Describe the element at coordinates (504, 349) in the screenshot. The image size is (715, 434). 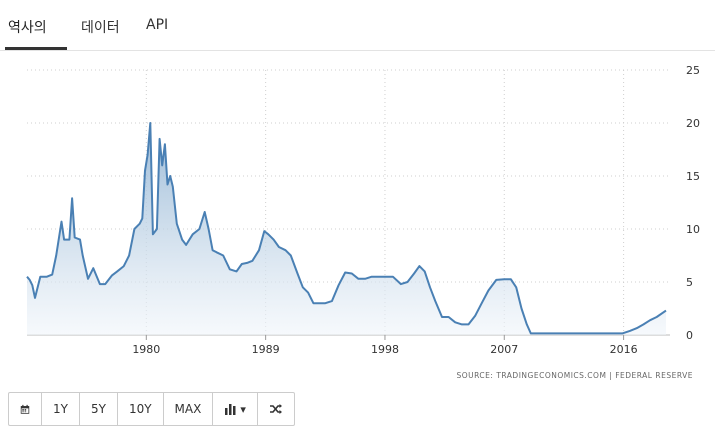
I see `x-tick-label: 2007` at that location.